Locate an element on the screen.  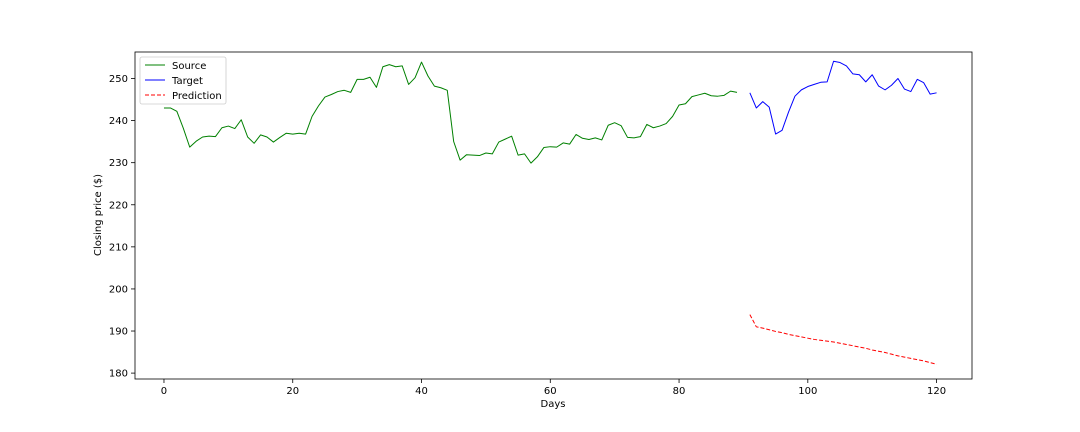
y-tick-label: 220 is located at coordinates (118, 205).